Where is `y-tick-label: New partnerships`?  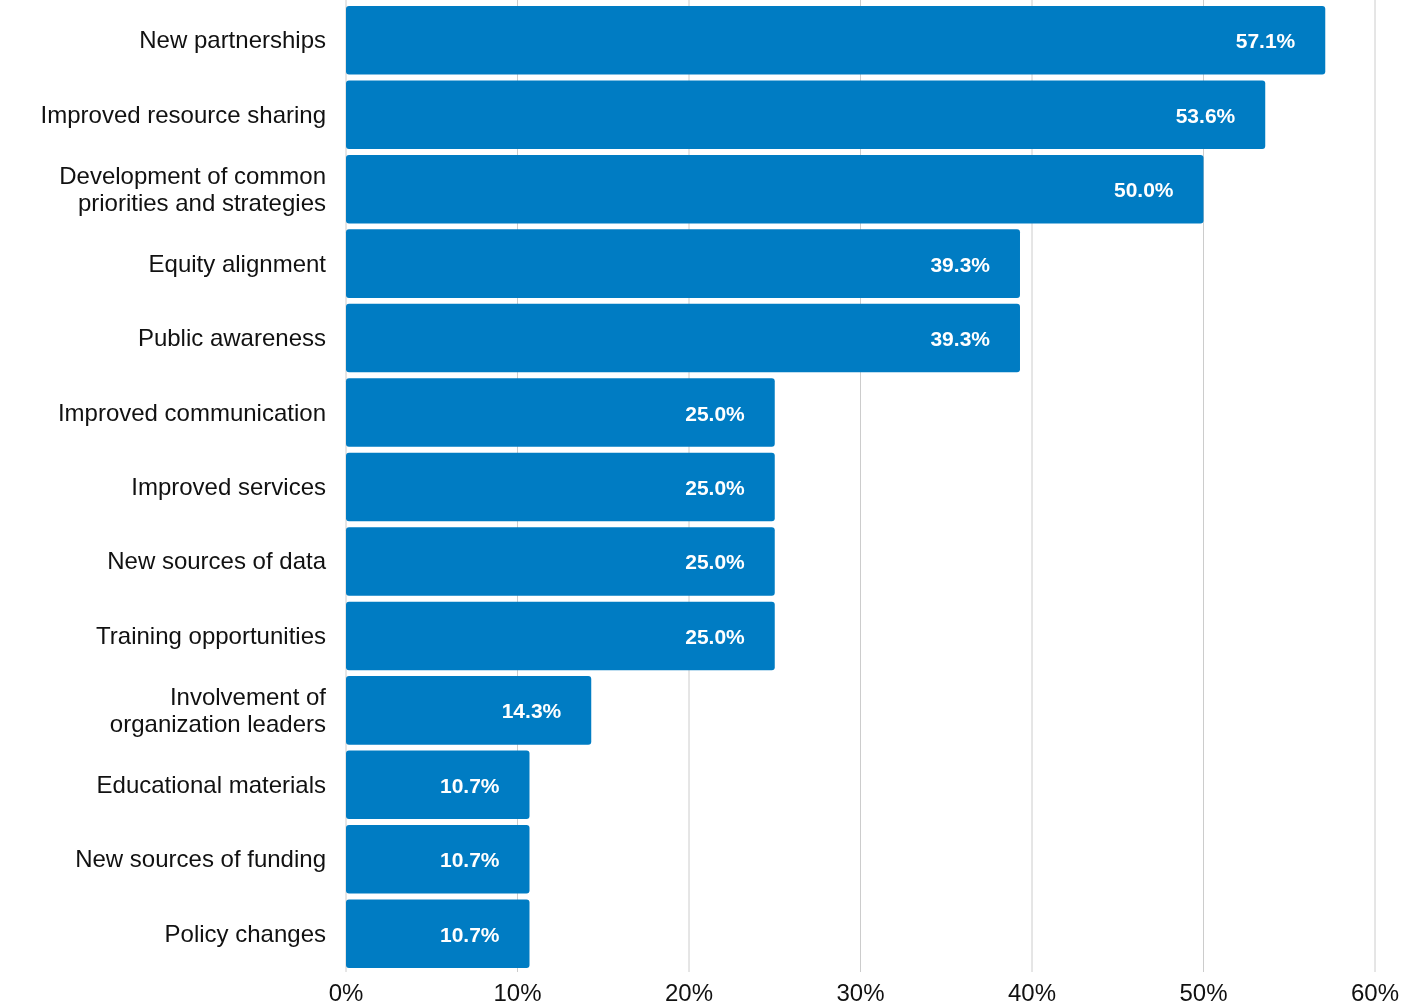
y-tick-label: New partnerships is located at coordinates (232, 40).